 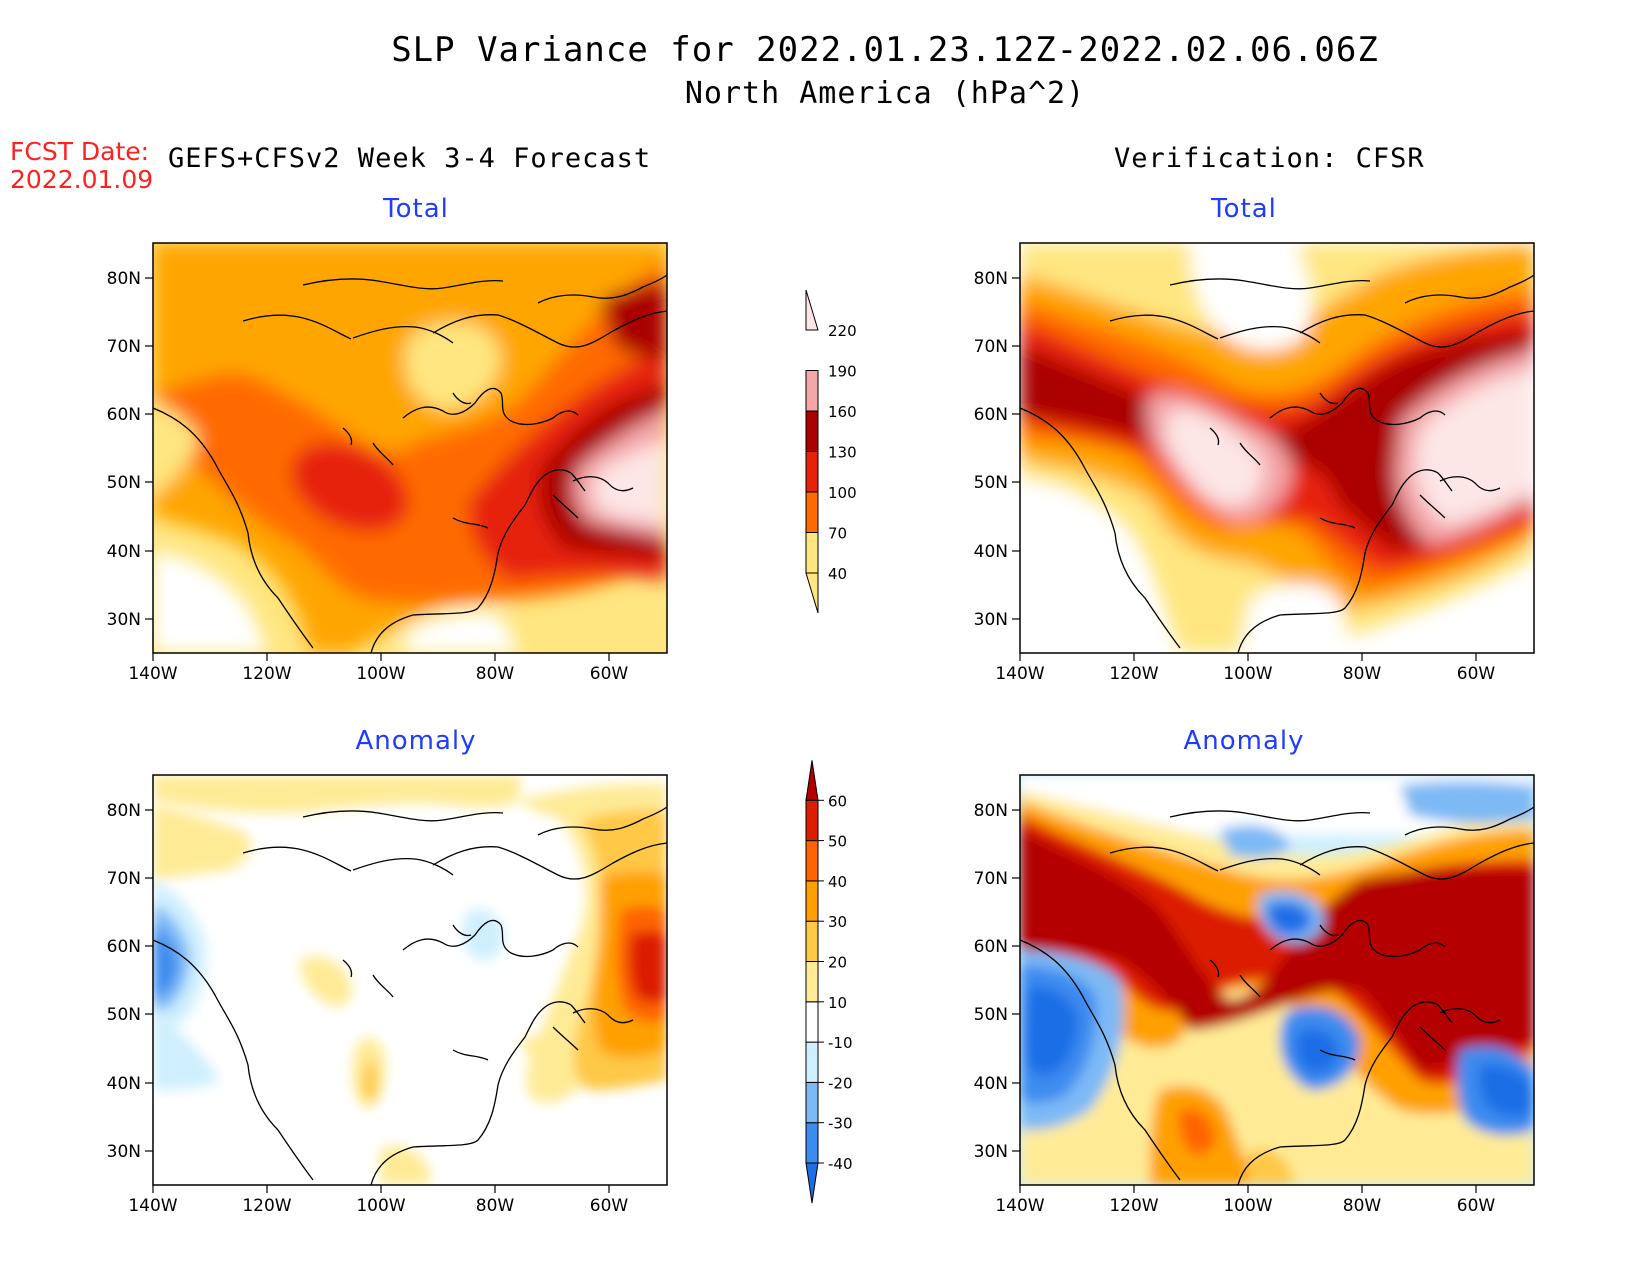 I want to click on colorbar-label: 70, so click(x=837, y=534).